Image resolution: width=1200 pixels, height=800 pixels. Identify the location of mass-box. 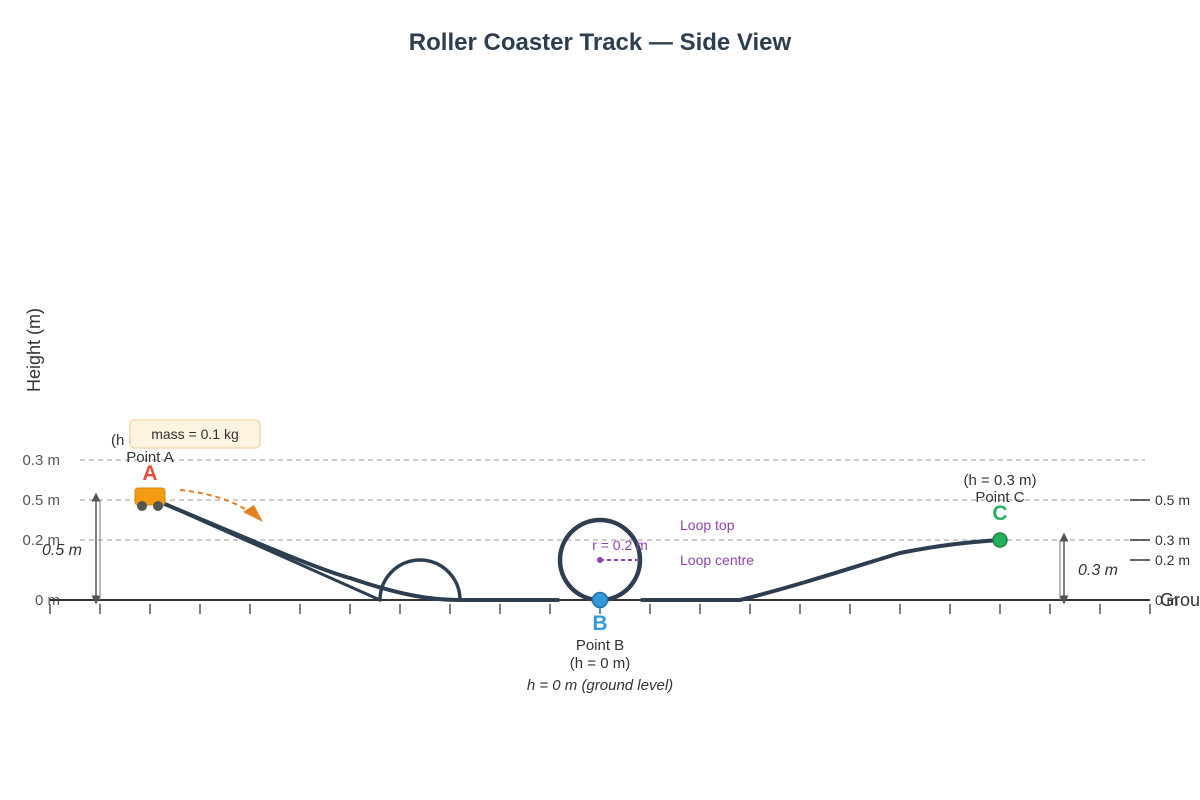
(195, 434).